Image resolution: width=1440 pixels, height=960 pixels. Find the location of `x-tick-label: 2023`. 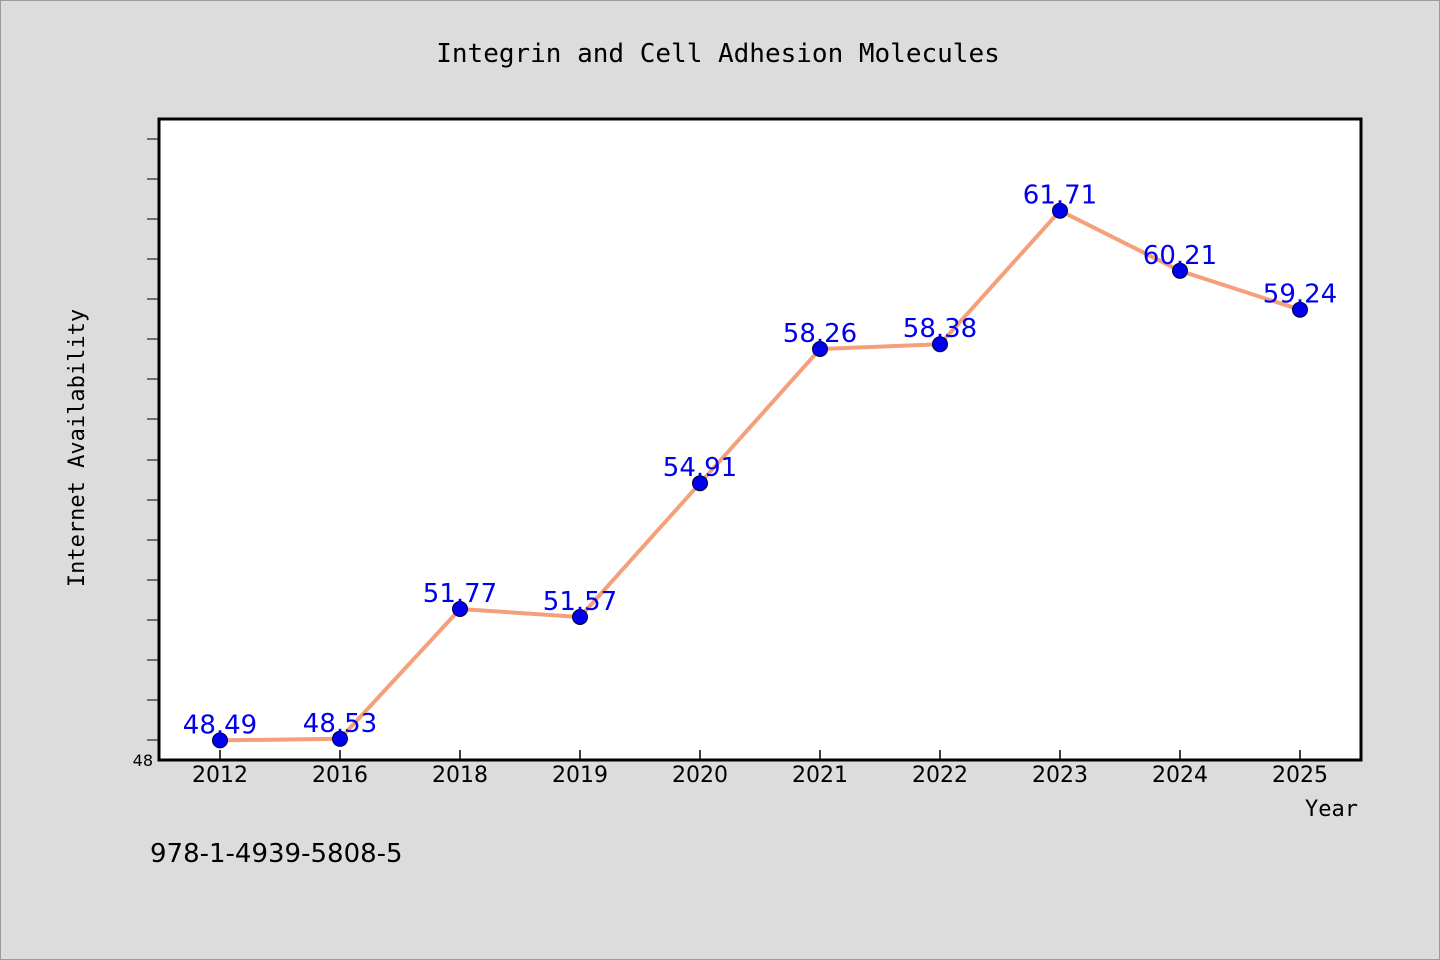

x-tick-label: 2023 is located at coordinates (1060, 775).